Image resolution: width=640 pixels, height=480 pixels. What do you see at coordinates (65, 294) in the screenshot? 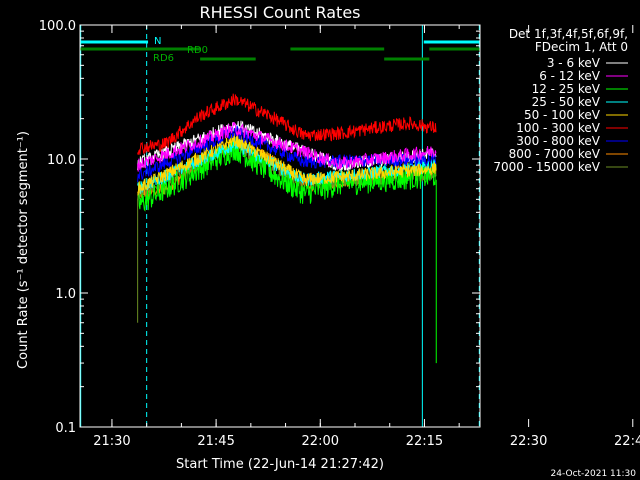
I see `y-tick-label: 1.0` at bounding box center [65, 294].